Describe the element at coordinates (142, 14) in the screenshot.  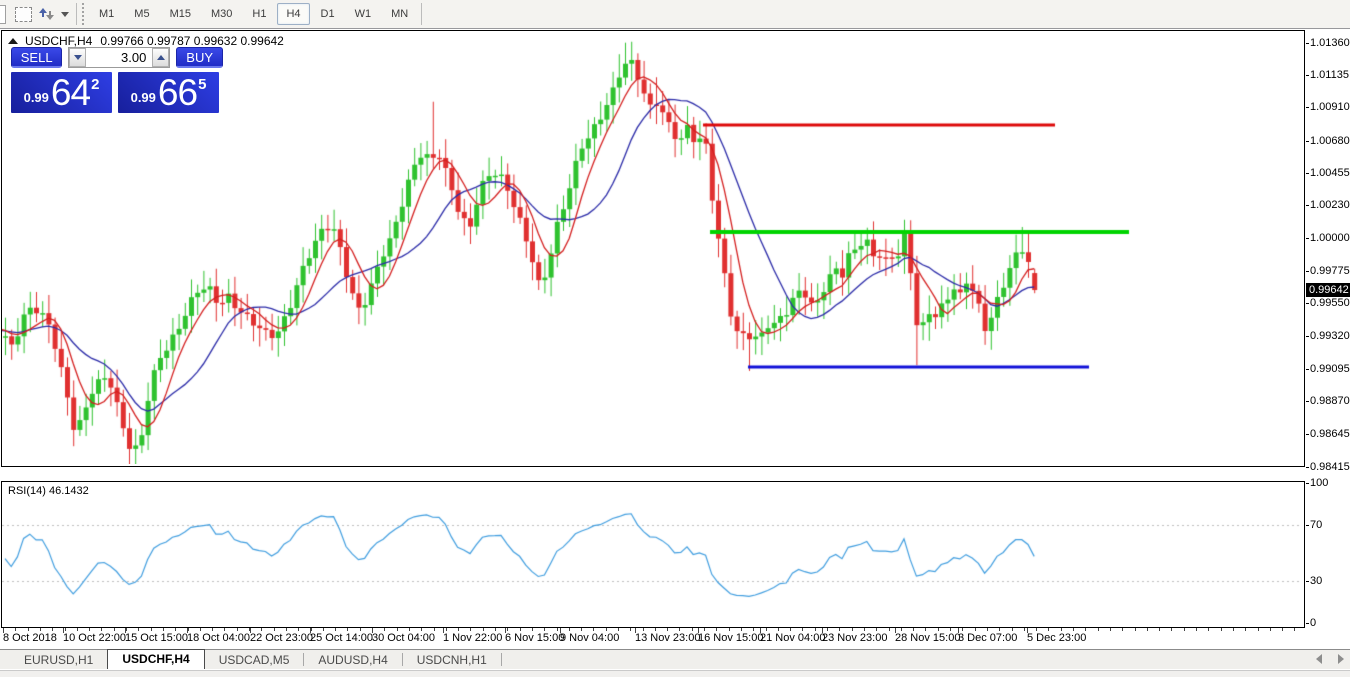
I see `timeframe-button-M5: M5` at that location.